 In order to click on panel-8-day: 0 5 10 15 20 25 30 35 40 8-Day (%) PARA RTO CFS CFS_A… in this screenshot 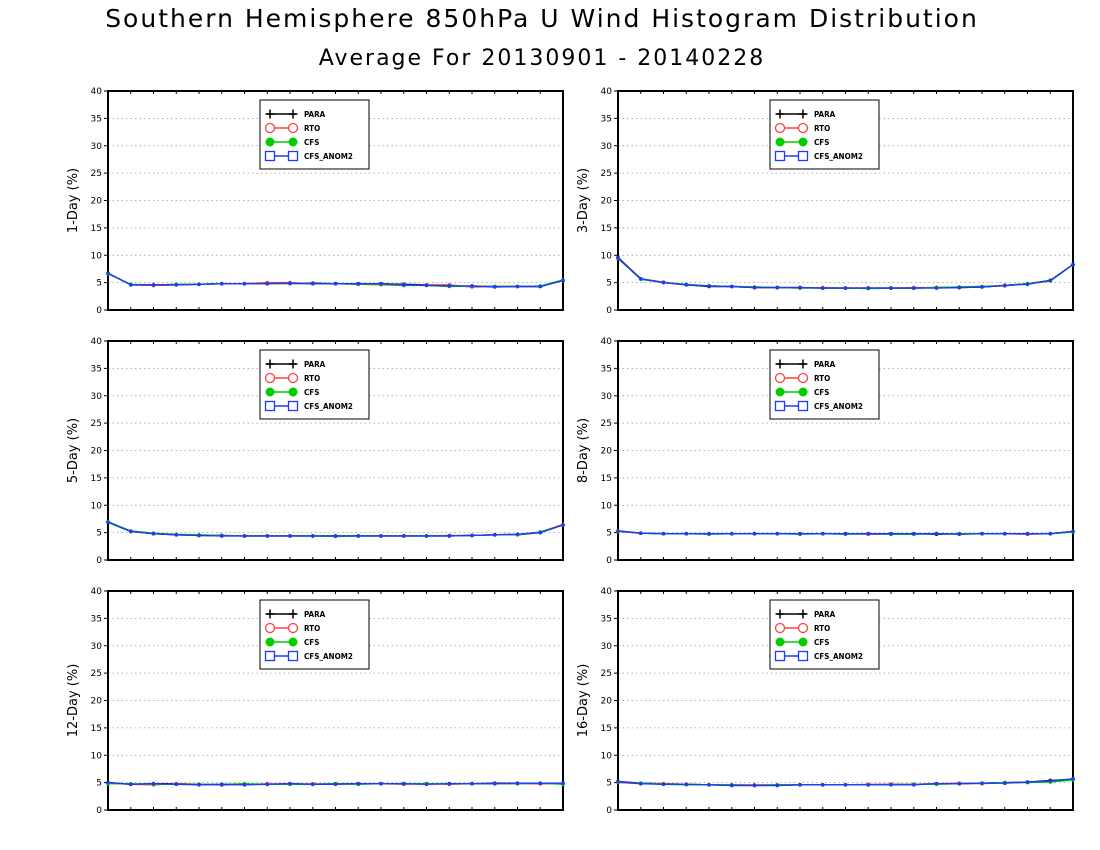, I will do `click(825, 451)`.